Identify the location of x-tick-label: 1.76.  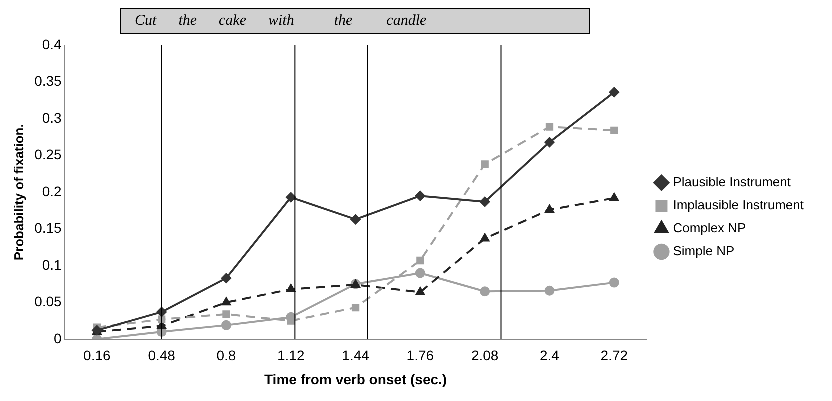
(420, 356).